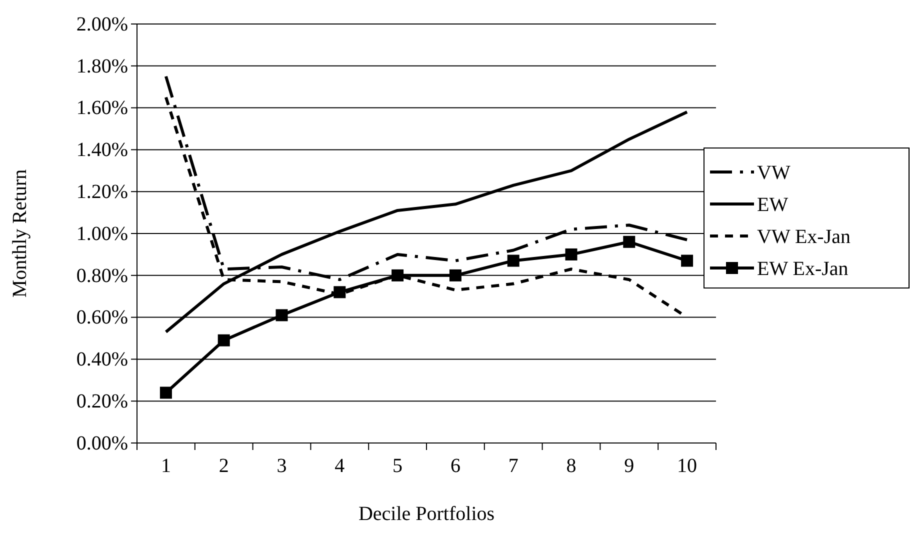  What do you see at coordinates (102, 24) in the screenshot?
I see `y-tick-label: 2.00%` at bounding box center [102, 24].